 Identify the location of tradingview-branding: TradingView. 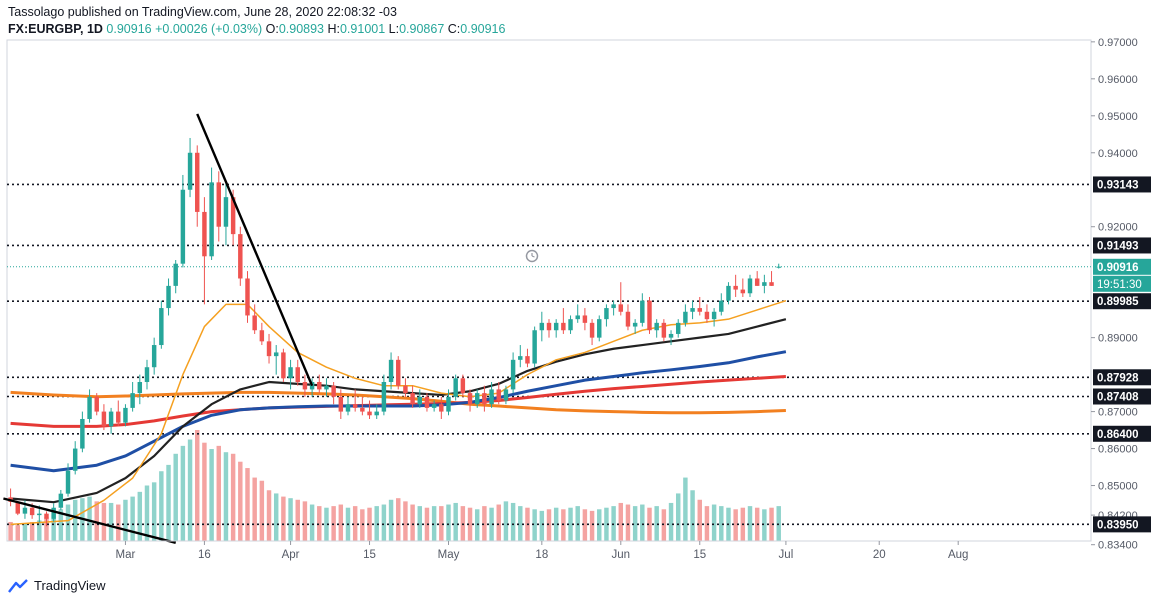
(57, 585).